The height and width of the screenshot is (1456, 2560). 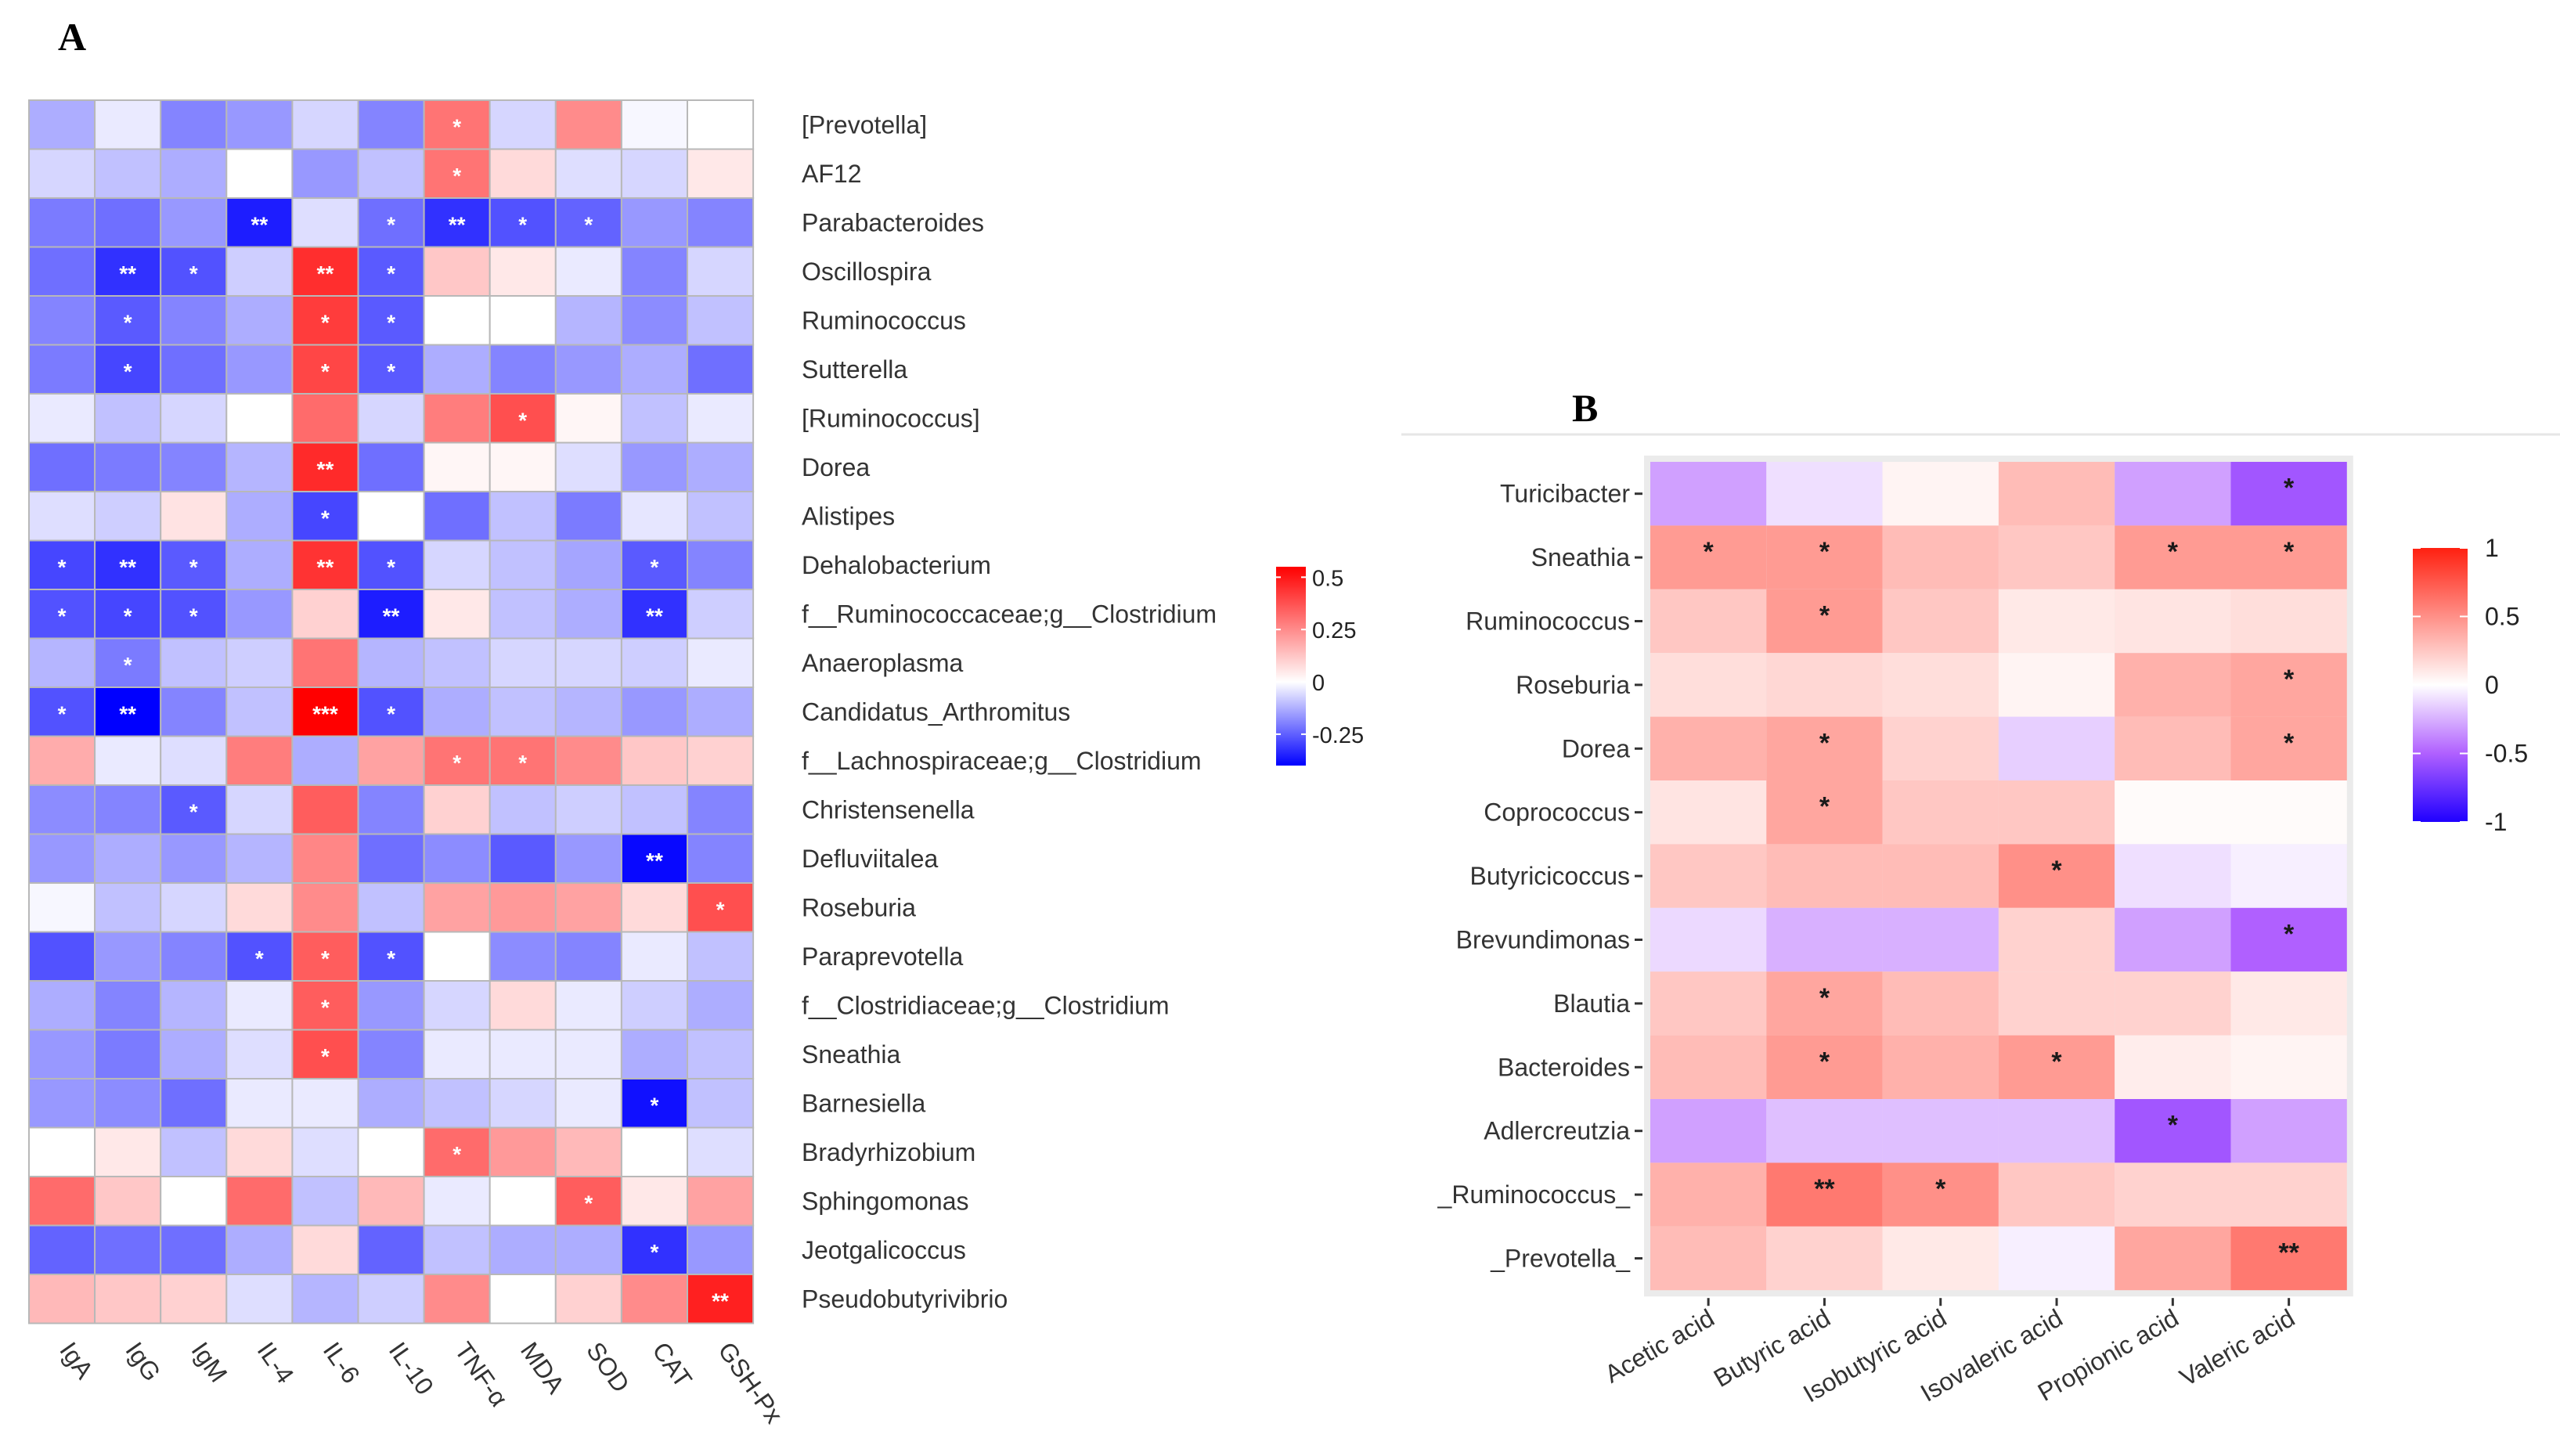 What do you see at coordinates (62, 1201) in the screenshot?
I see `cell-sphingomonas-iga` at bounding box center [62, 1201].